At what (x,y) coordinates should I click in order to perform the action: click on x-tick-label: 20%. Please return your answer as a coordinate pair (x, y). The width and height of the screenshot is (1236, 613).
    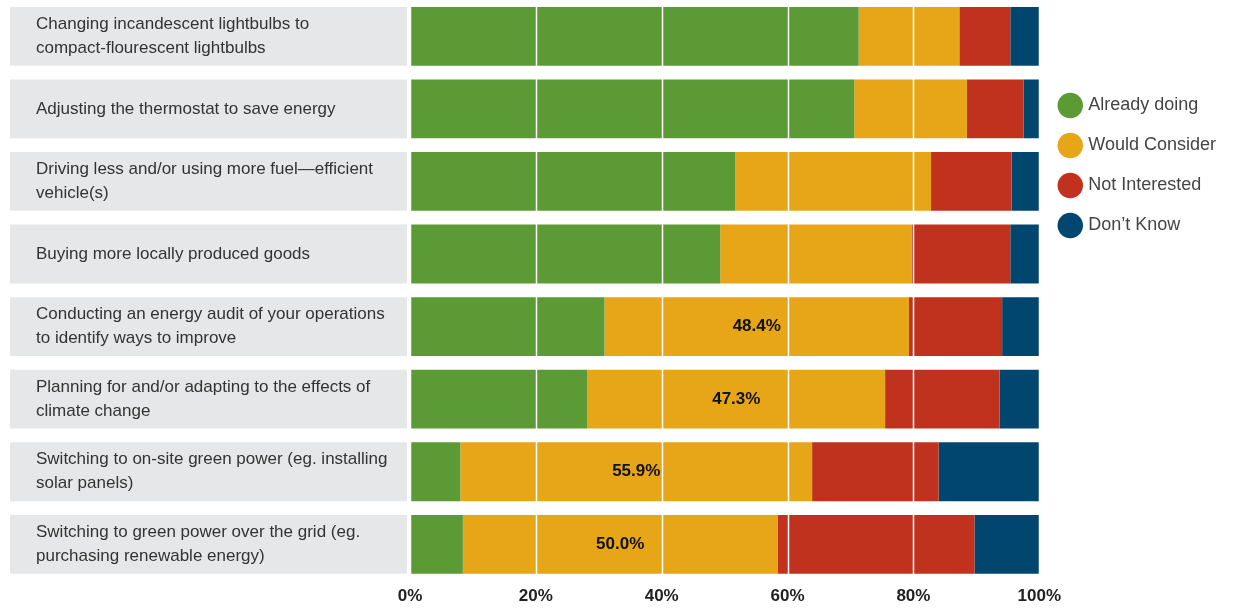
    Looking at the image, I should click on (535, 596).